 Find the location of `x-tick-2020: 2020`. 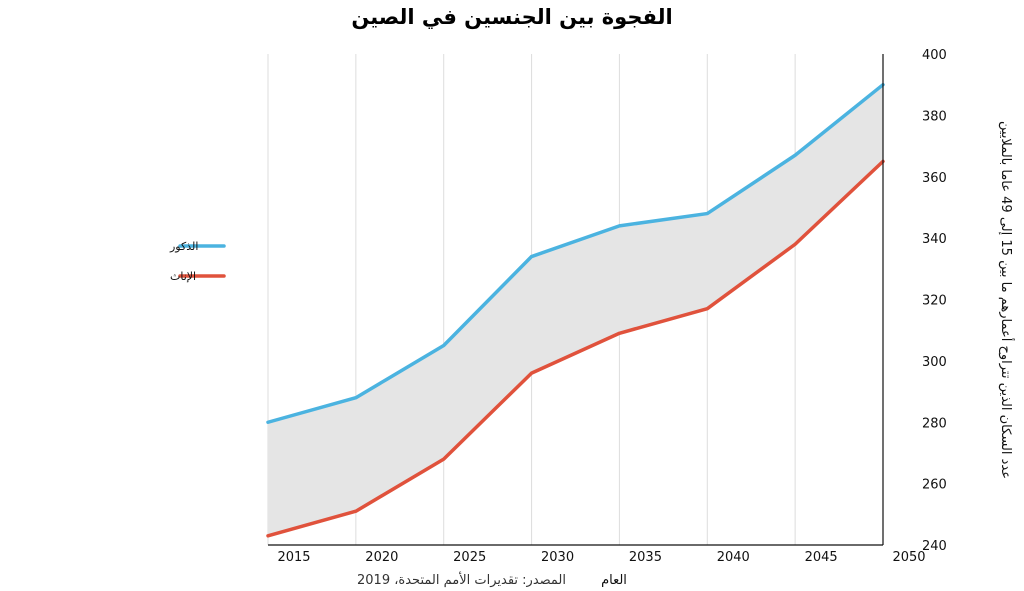

x-tick-2020: 2020 is located at coordinates (381, 557).